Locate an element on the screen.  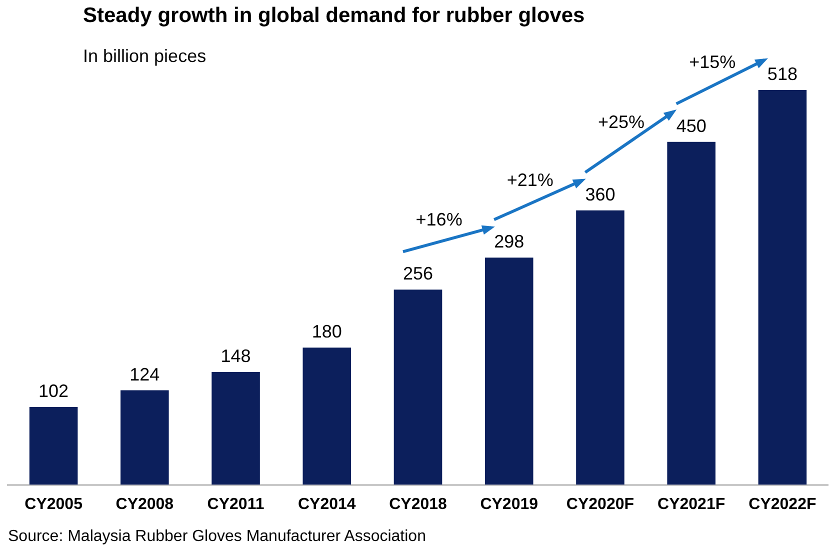
annotation: +25% is located at coordinates (621, 122).